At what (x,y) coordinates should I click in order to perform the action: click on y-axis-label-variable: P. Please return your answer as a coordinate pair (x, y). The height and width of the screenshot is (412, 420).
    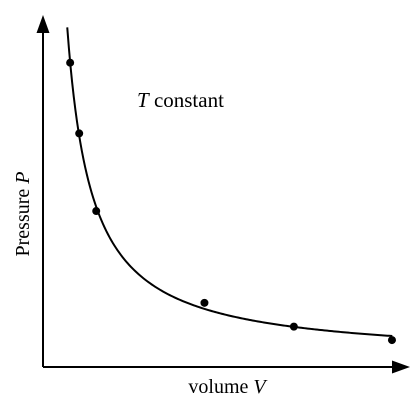
    Looking at the image, I should click on (23, 178).